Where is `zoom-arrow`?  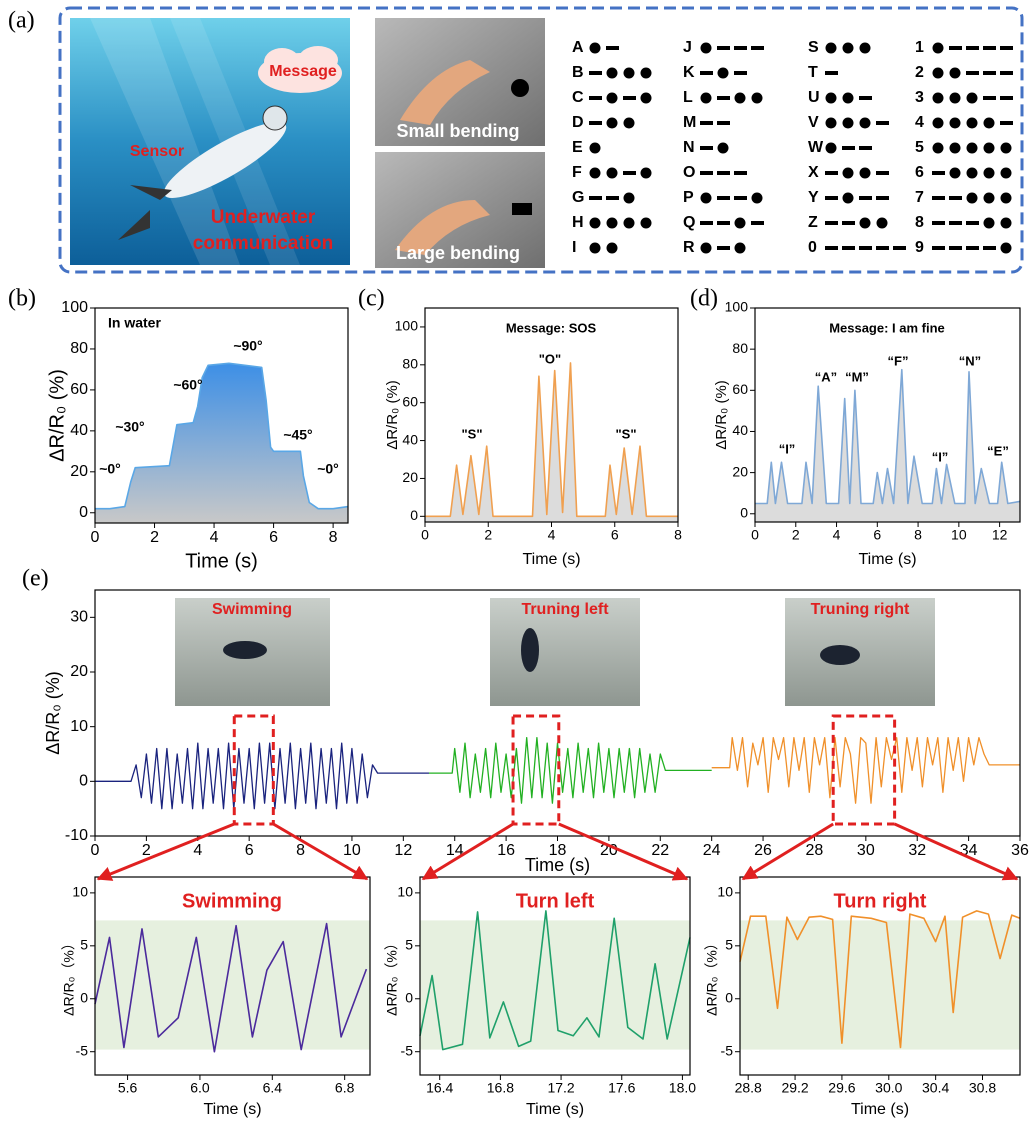
zoom-arrow is located at coordinates (320, 851).